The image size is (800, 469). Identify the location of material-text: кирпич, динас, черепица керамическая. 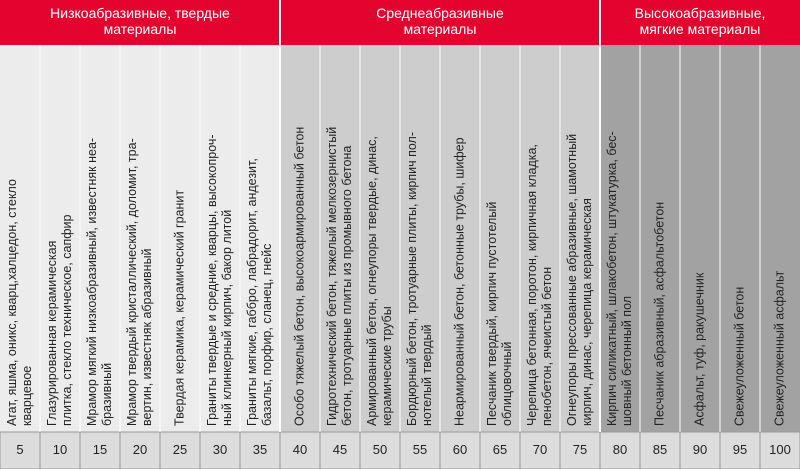
(587, 312).